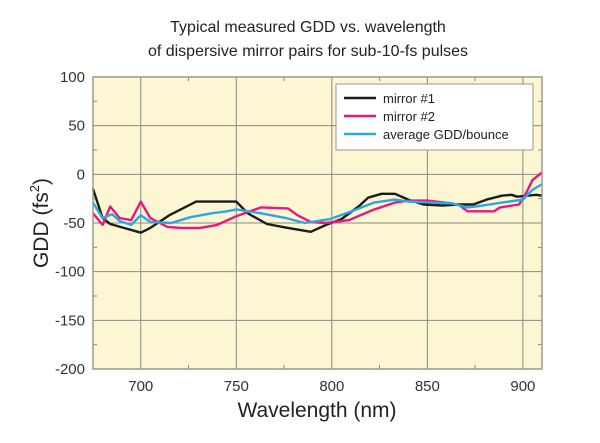 The width and height of the screenshot is (600, 443). What do you see at coordinates (236, 386) in the screenshot?
I see `x-tick-label: 750` at bounding box center [236, 386].